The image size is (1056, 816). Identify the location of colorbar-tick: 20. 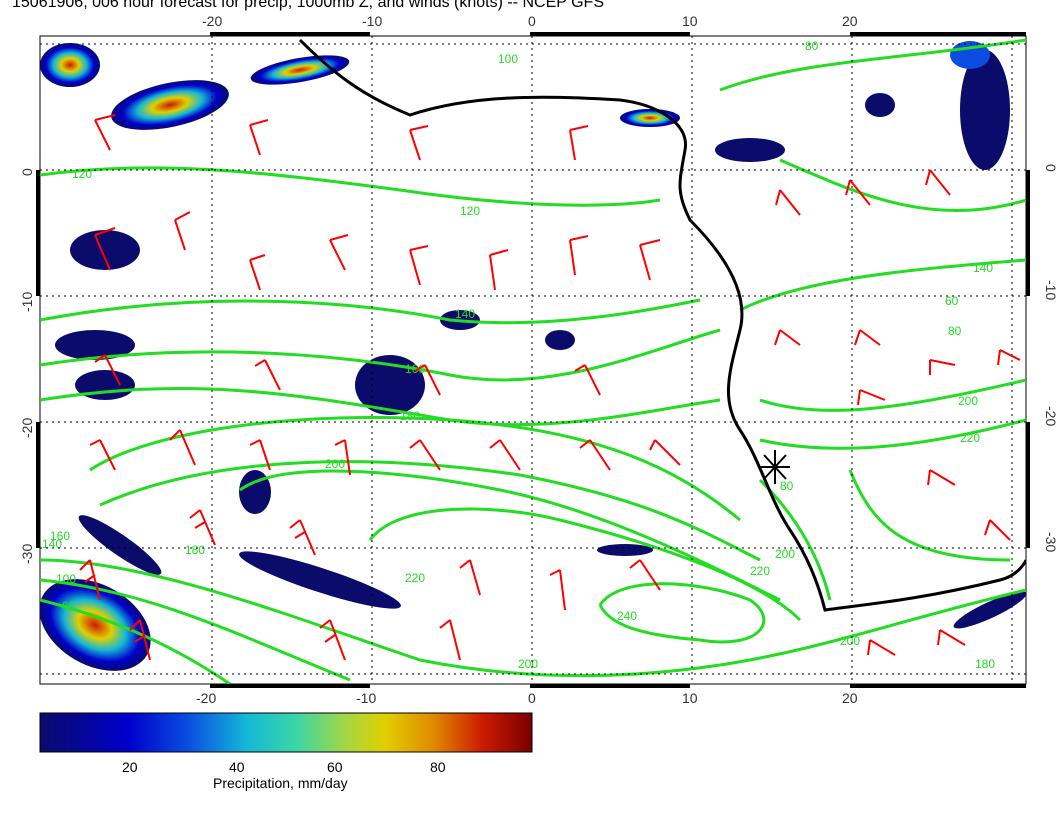
(130, 767).